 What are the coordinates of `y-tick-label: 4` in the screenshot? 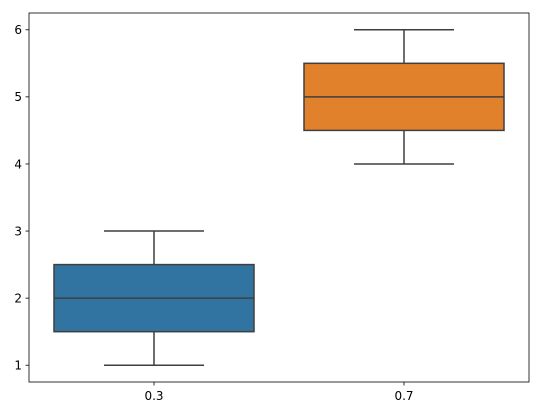 It's located at (18, 164).